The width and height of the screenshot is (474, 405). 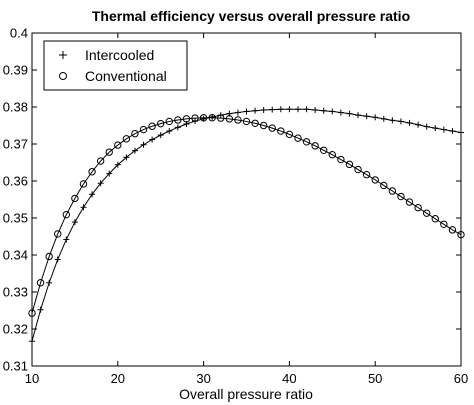 I want to click on legend-marker-conventional, so click(x=63, y=76).